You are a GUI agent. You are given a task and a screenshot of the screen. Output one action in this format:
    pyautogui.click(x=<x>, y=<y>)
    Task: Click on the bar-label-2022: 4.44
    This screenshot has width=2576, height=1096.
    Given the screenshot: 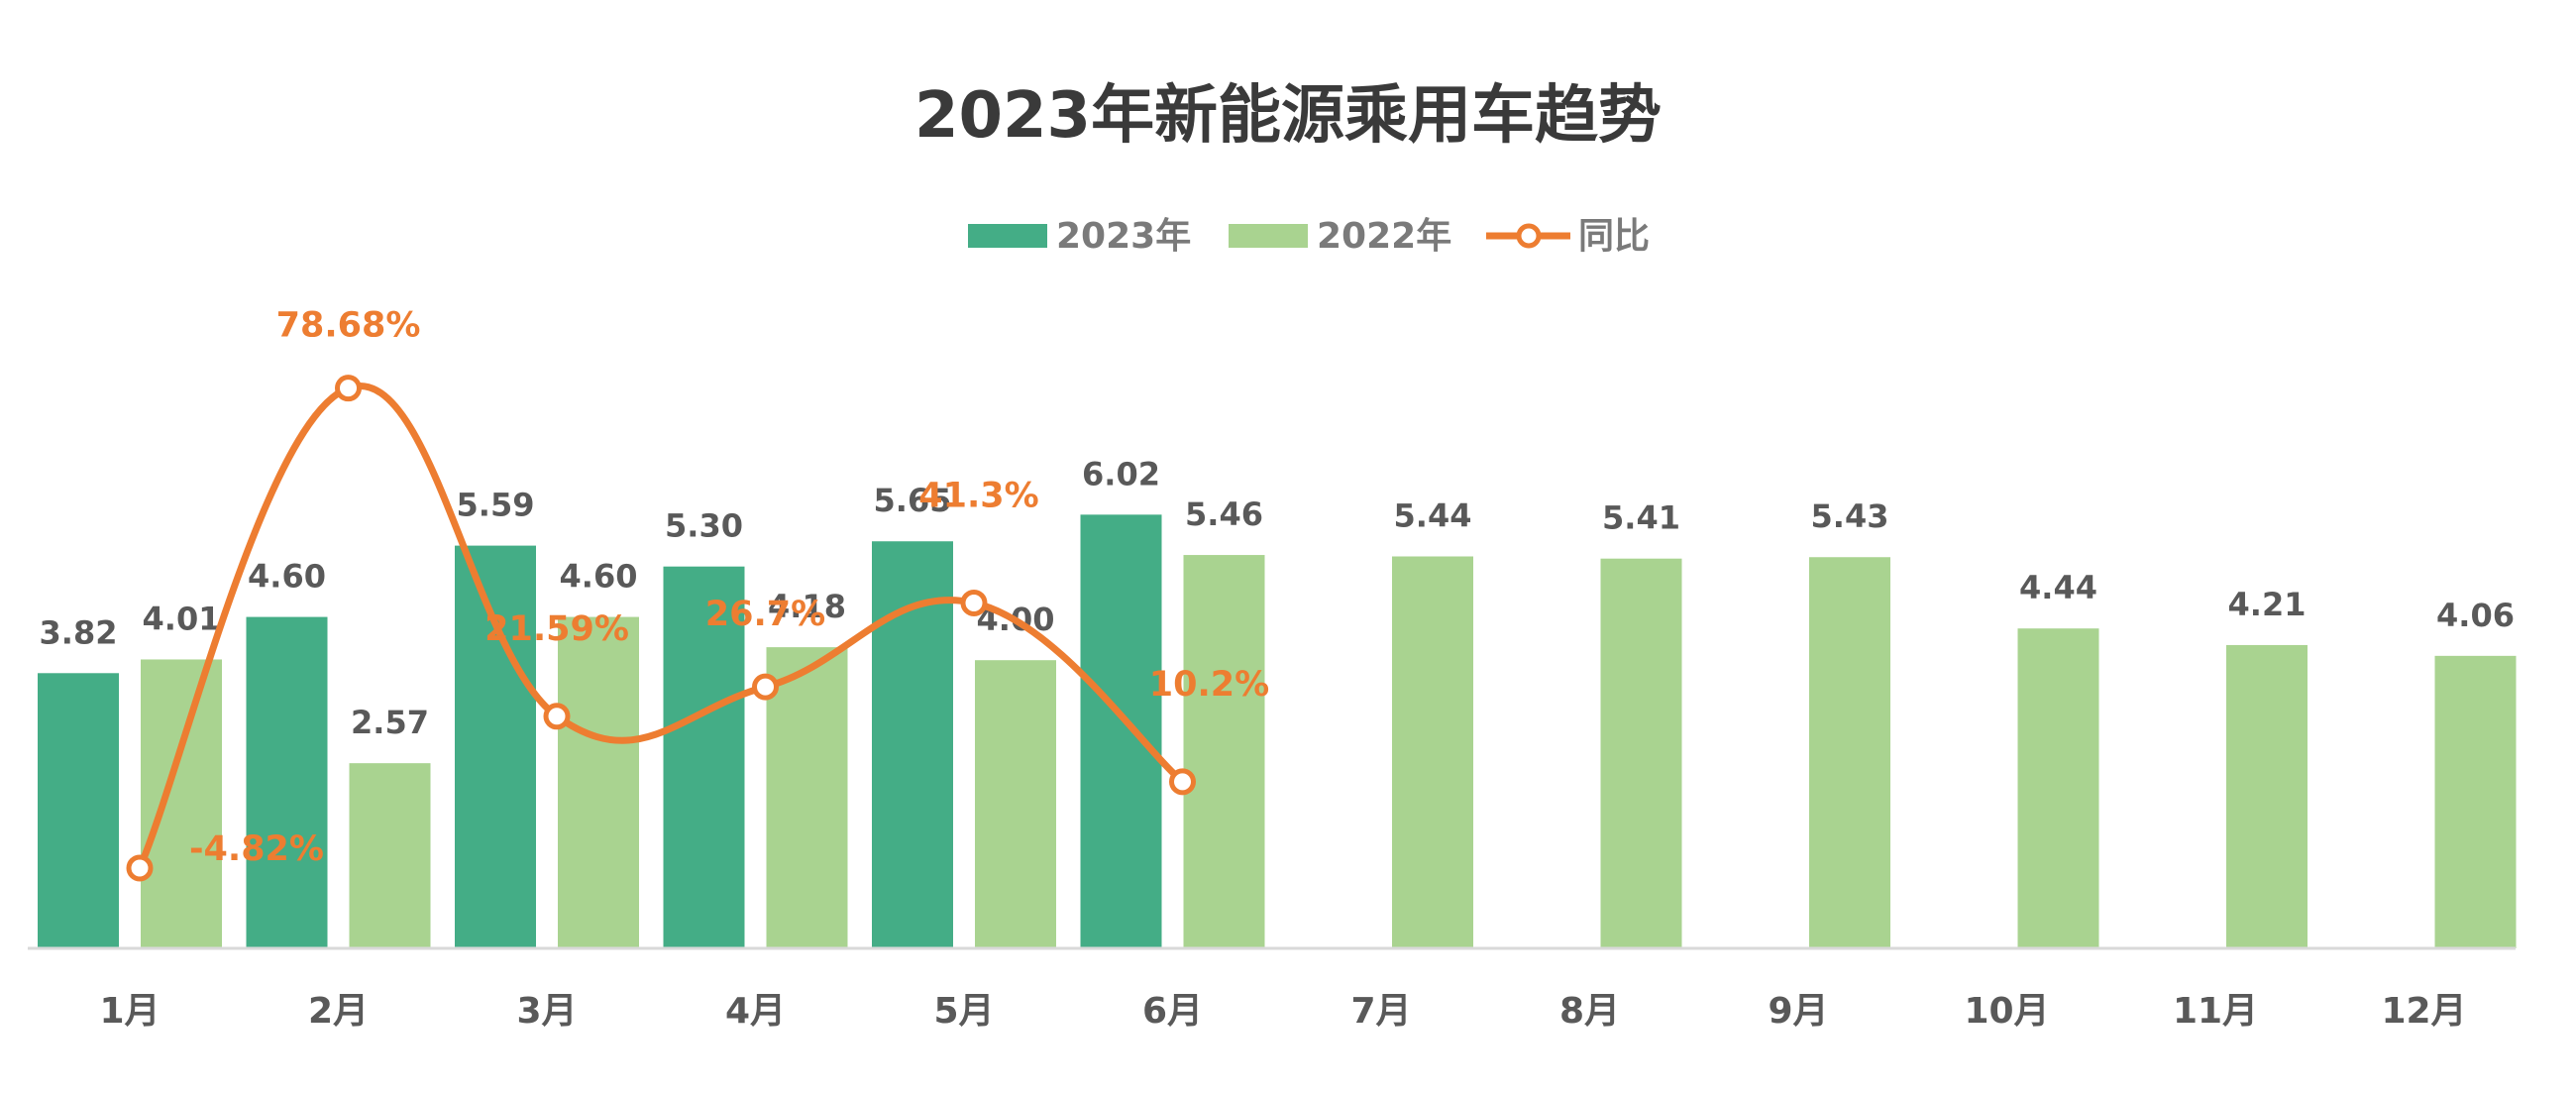 What is the action you would take?
    pyautogui.click(x=2058, y=587)
    